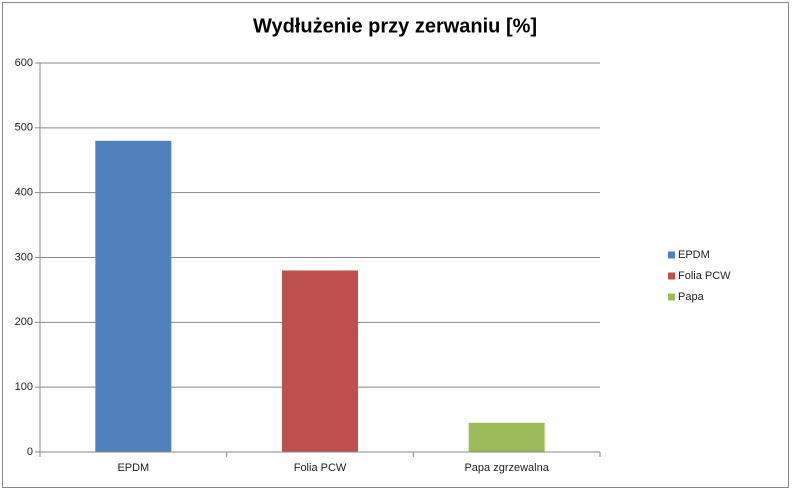 This screenshot has height=491, width=792. I want to click on legend-label: Papa, so click(691, 297).